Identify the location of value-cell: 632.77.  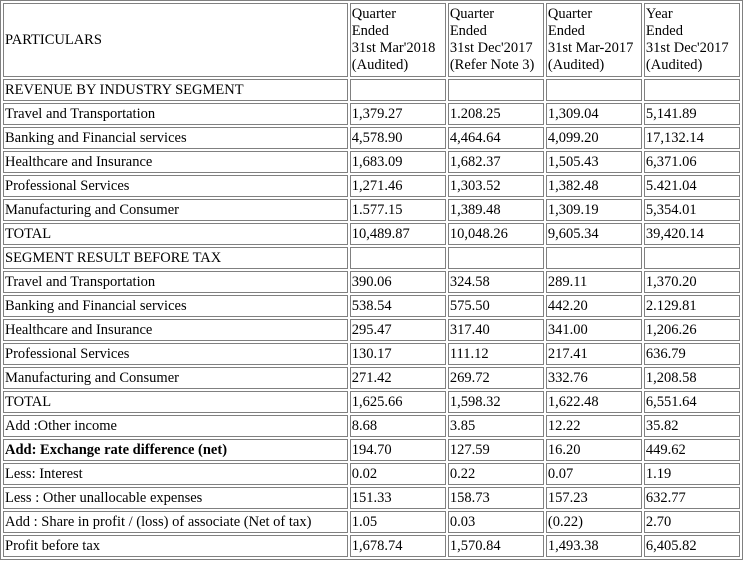
(691, 498).